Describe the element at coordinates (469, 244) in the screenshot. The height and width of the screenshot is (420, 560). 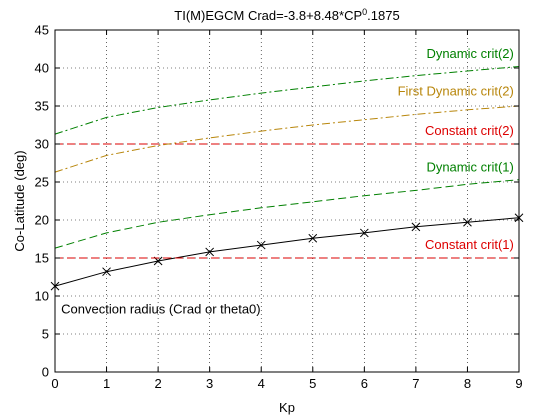
I see `series-annotation: Constant crit(1)` at that location.